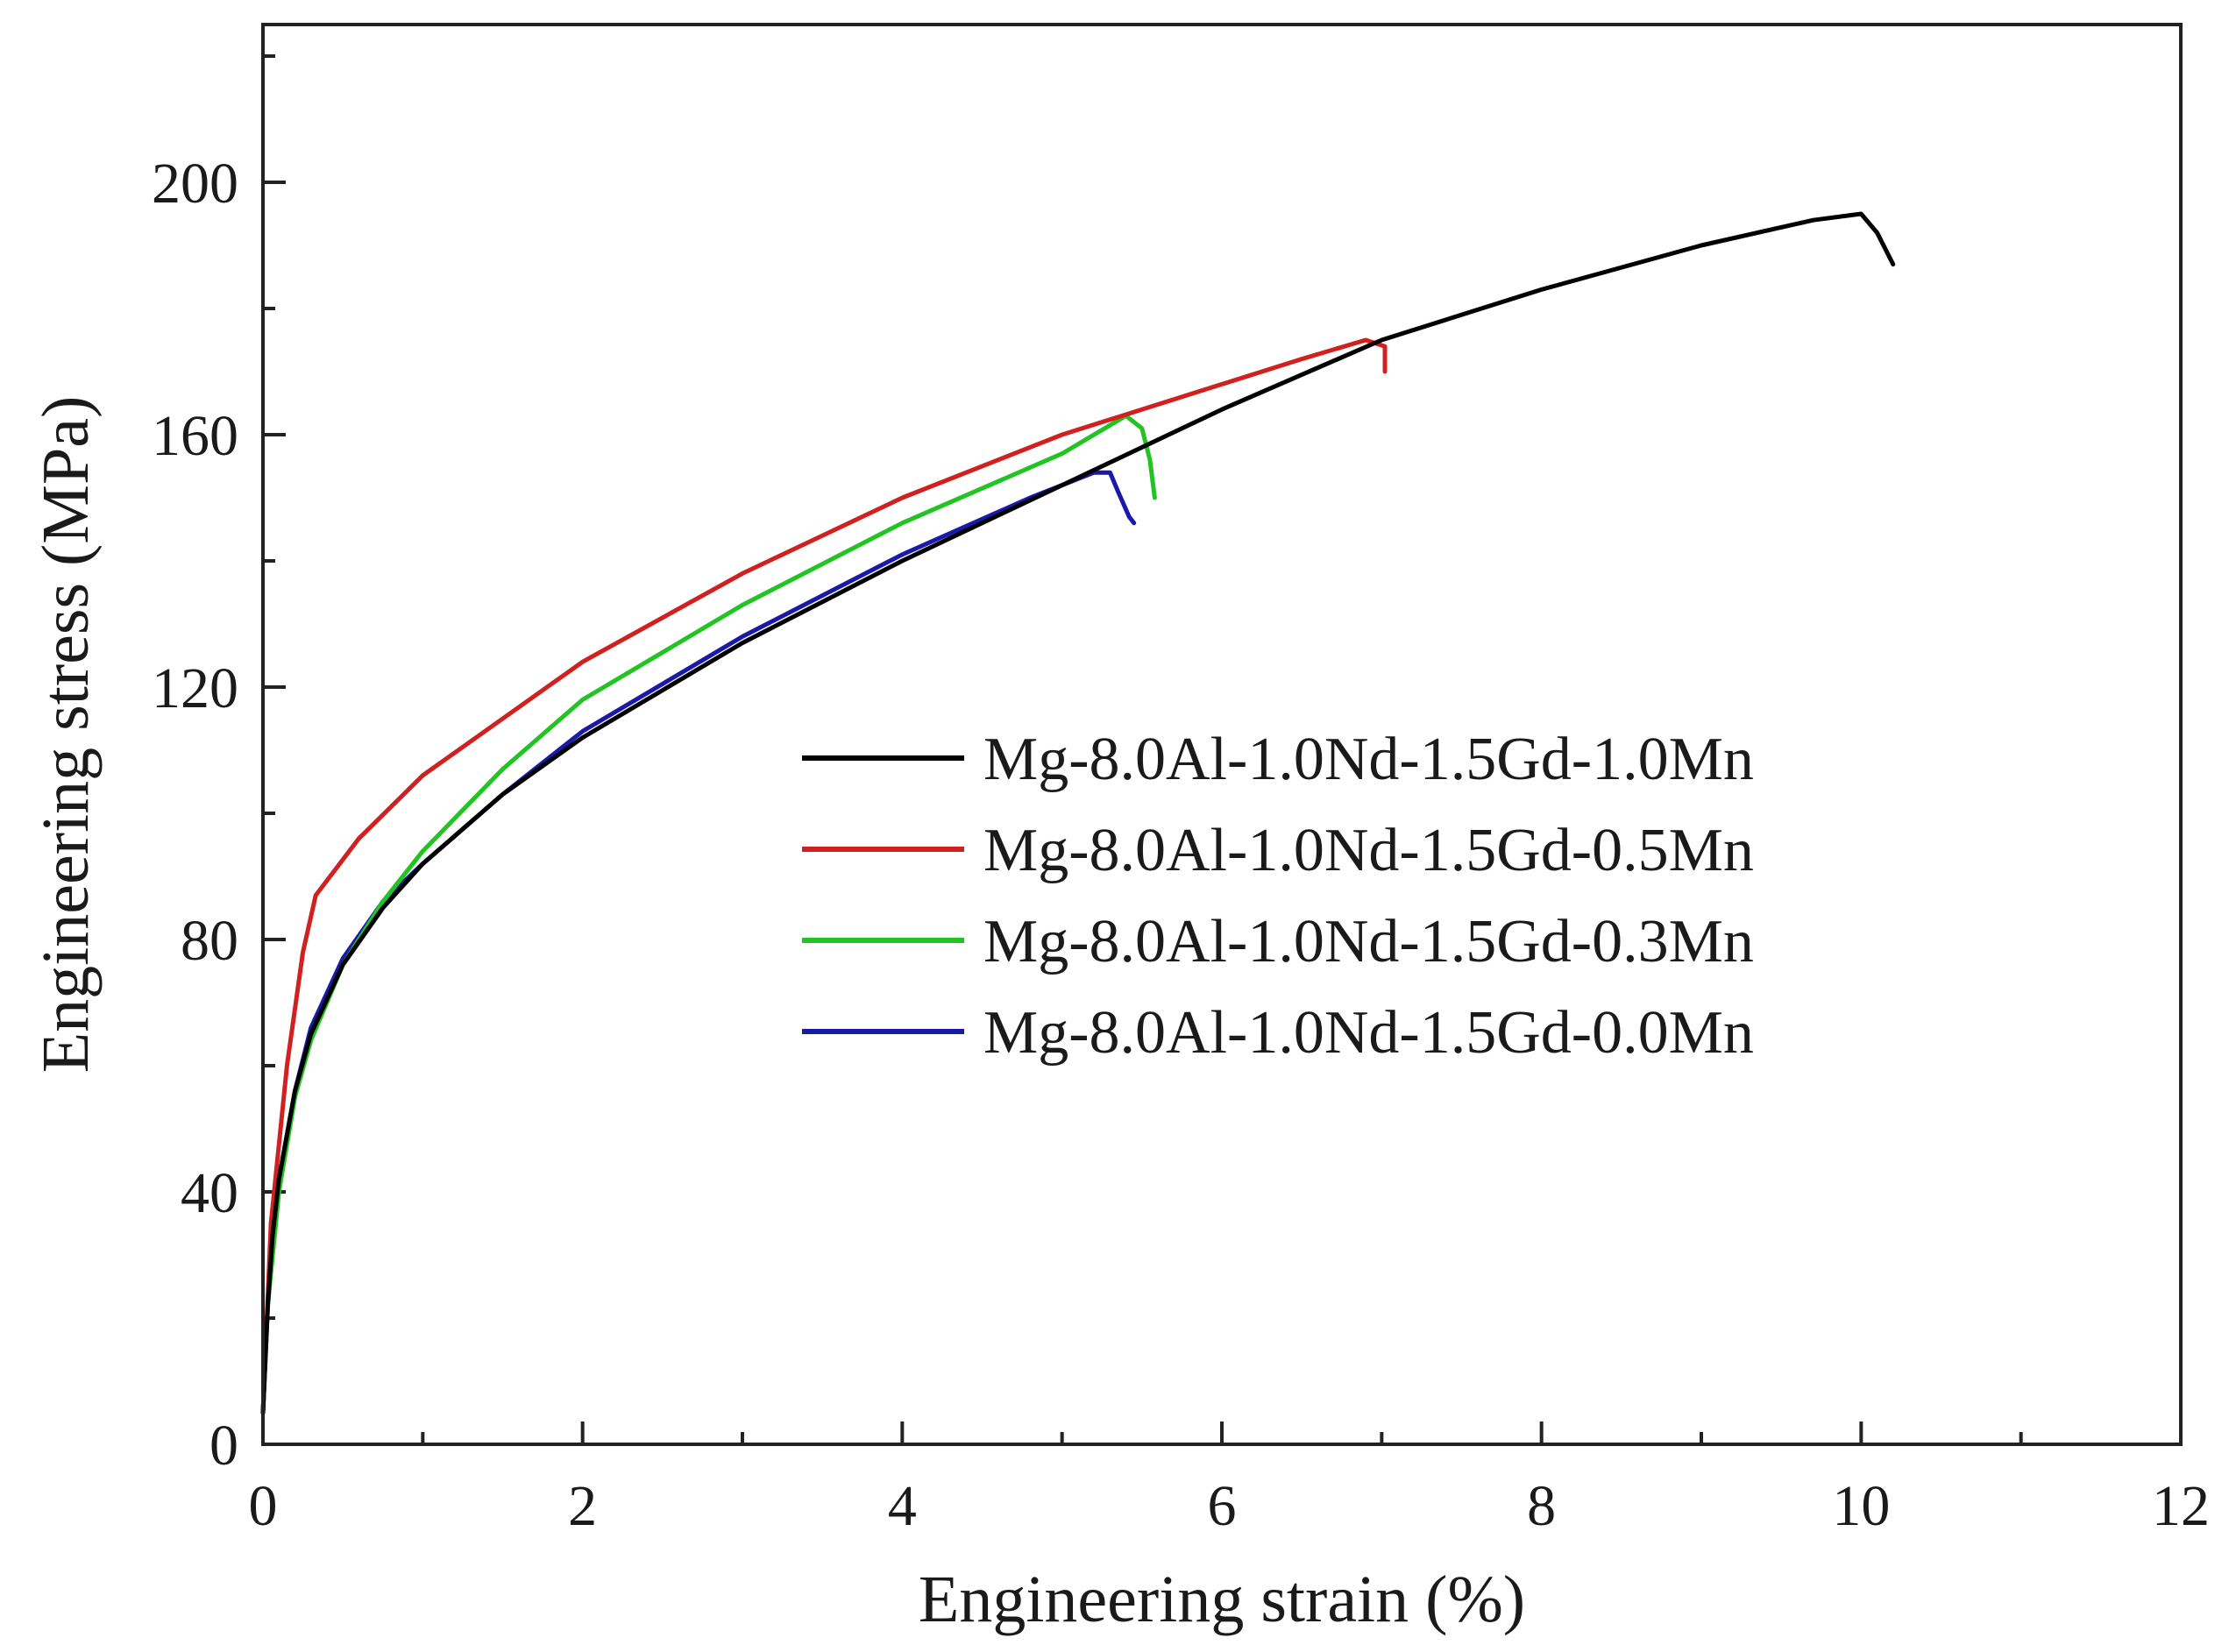 The height and width of the screenshot is (1652, 2229). What do you see at coordinates (2181, 1506) in the screenshot?
I see `x-tick-label: 12` at bounding box center [2181, 1506].